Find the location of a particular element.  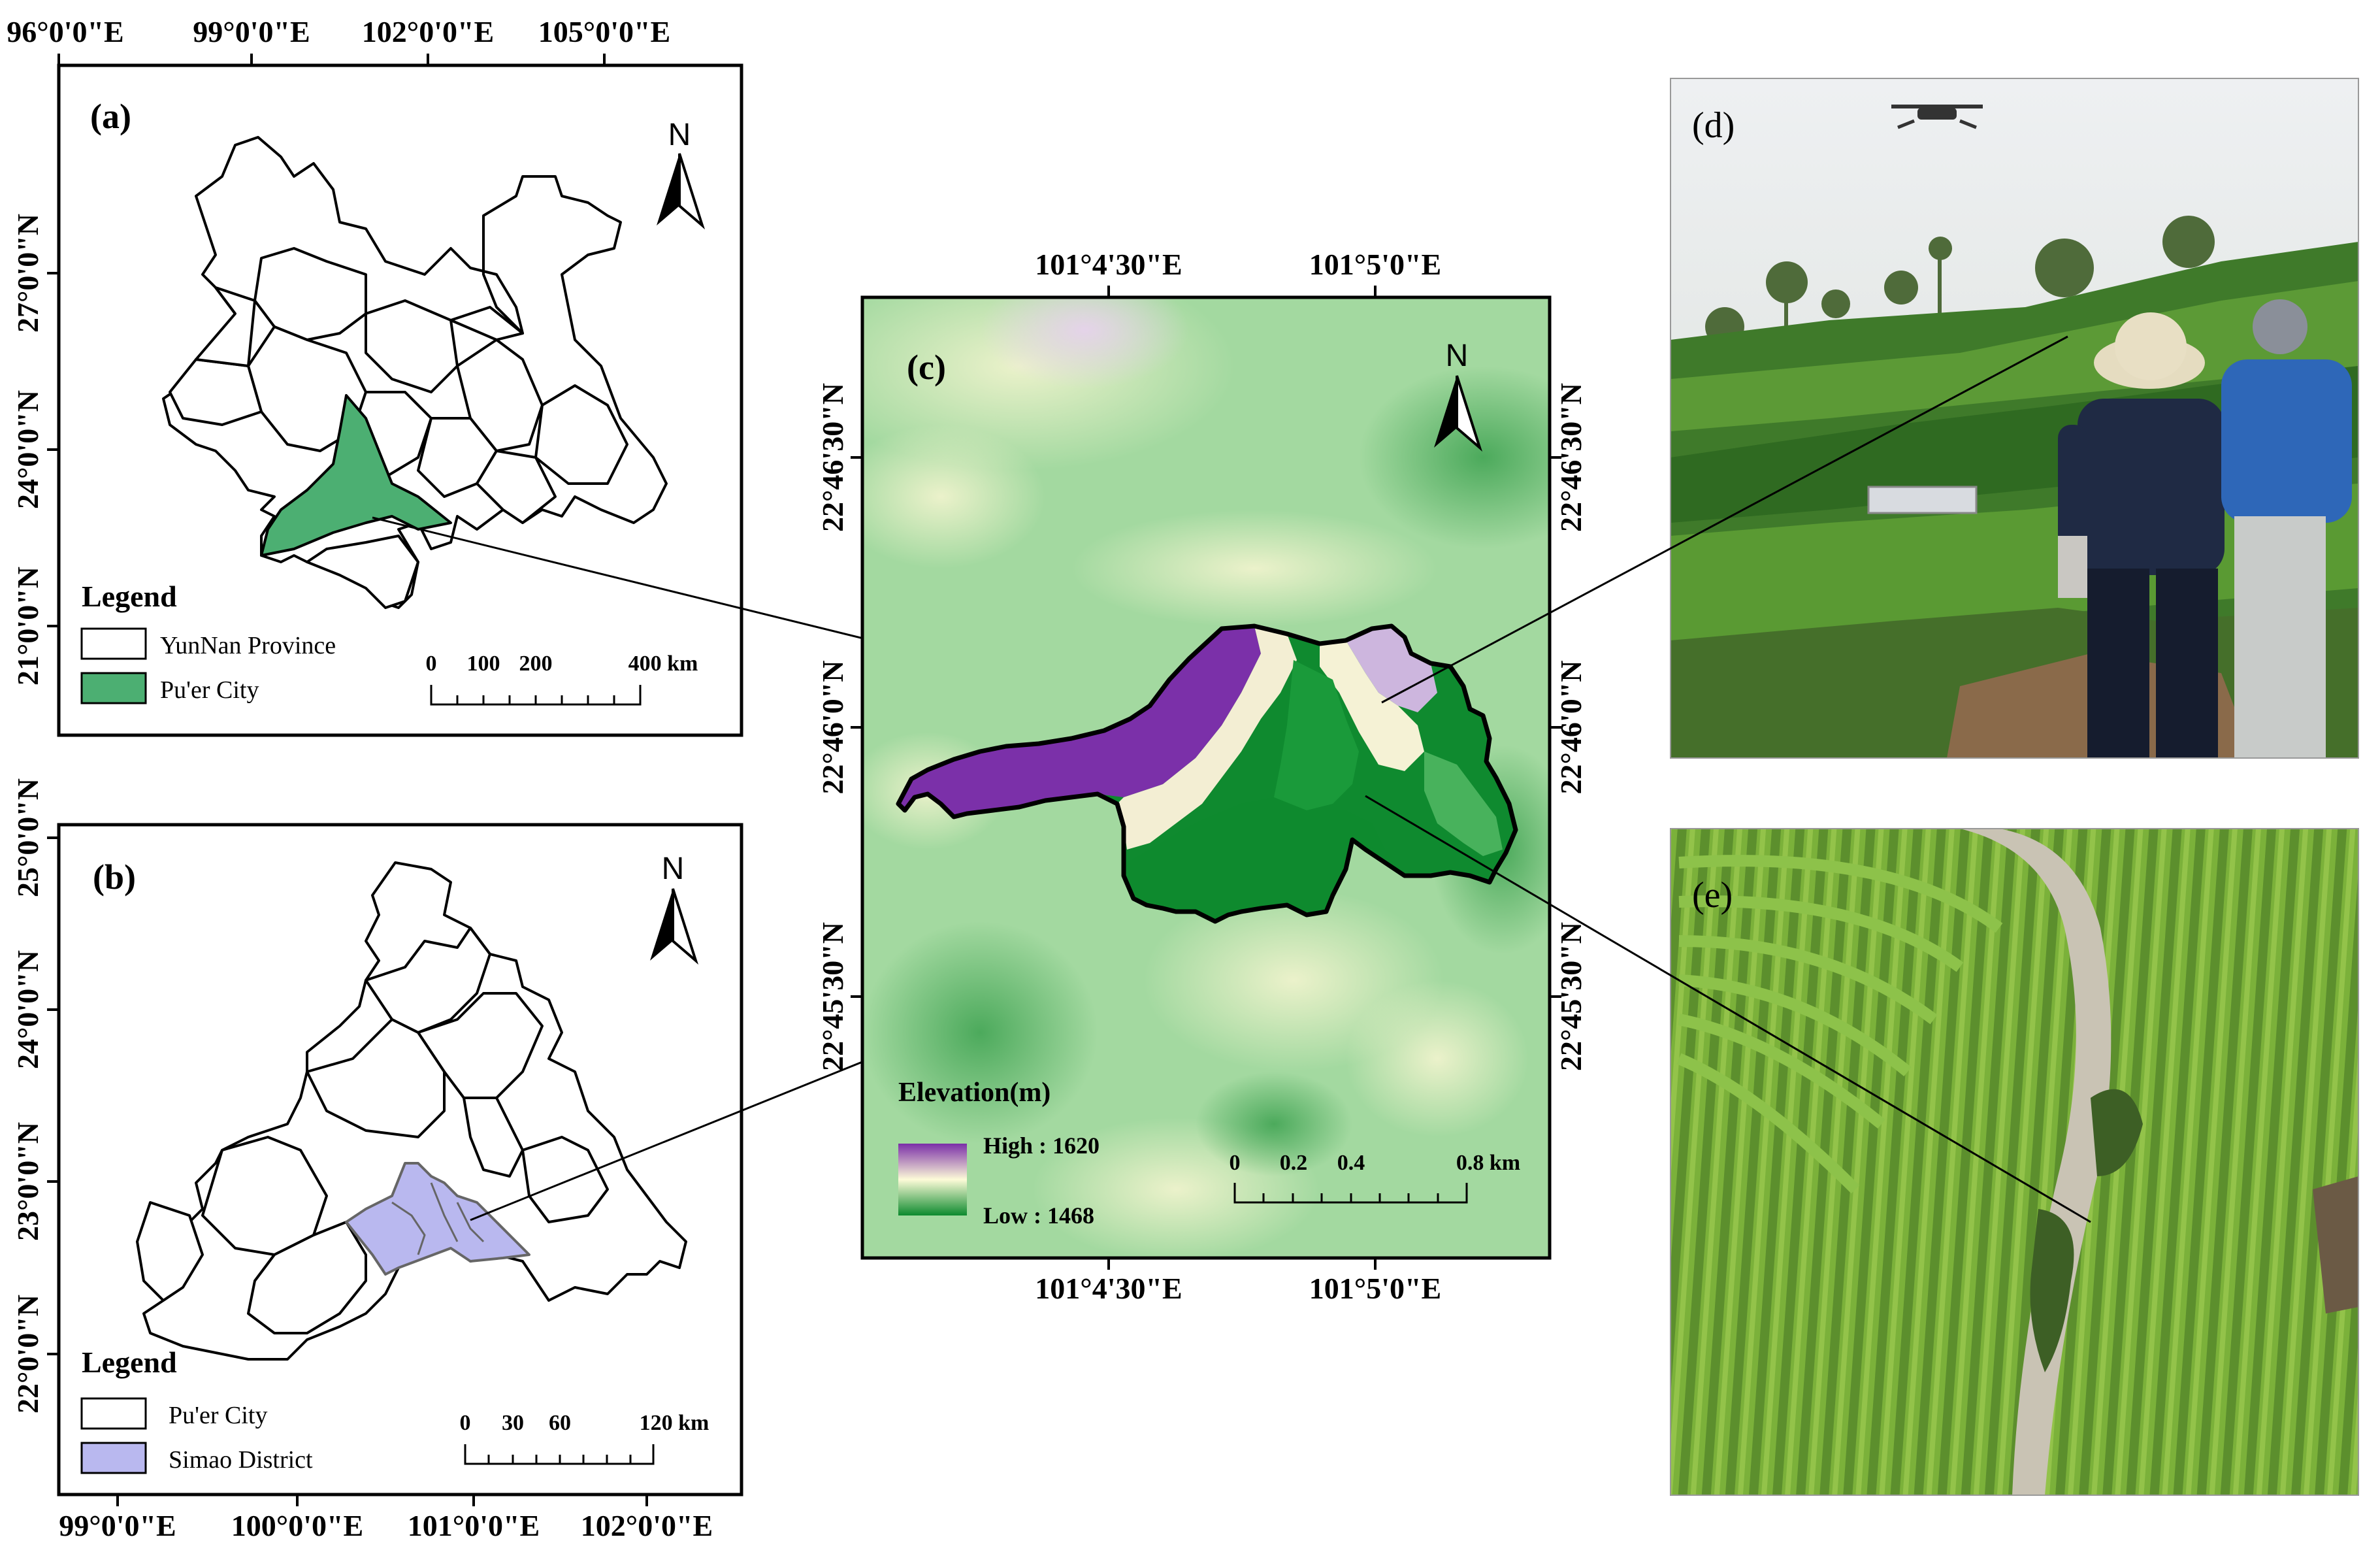

elevation-ramp is located at coordinates (932, 1179).